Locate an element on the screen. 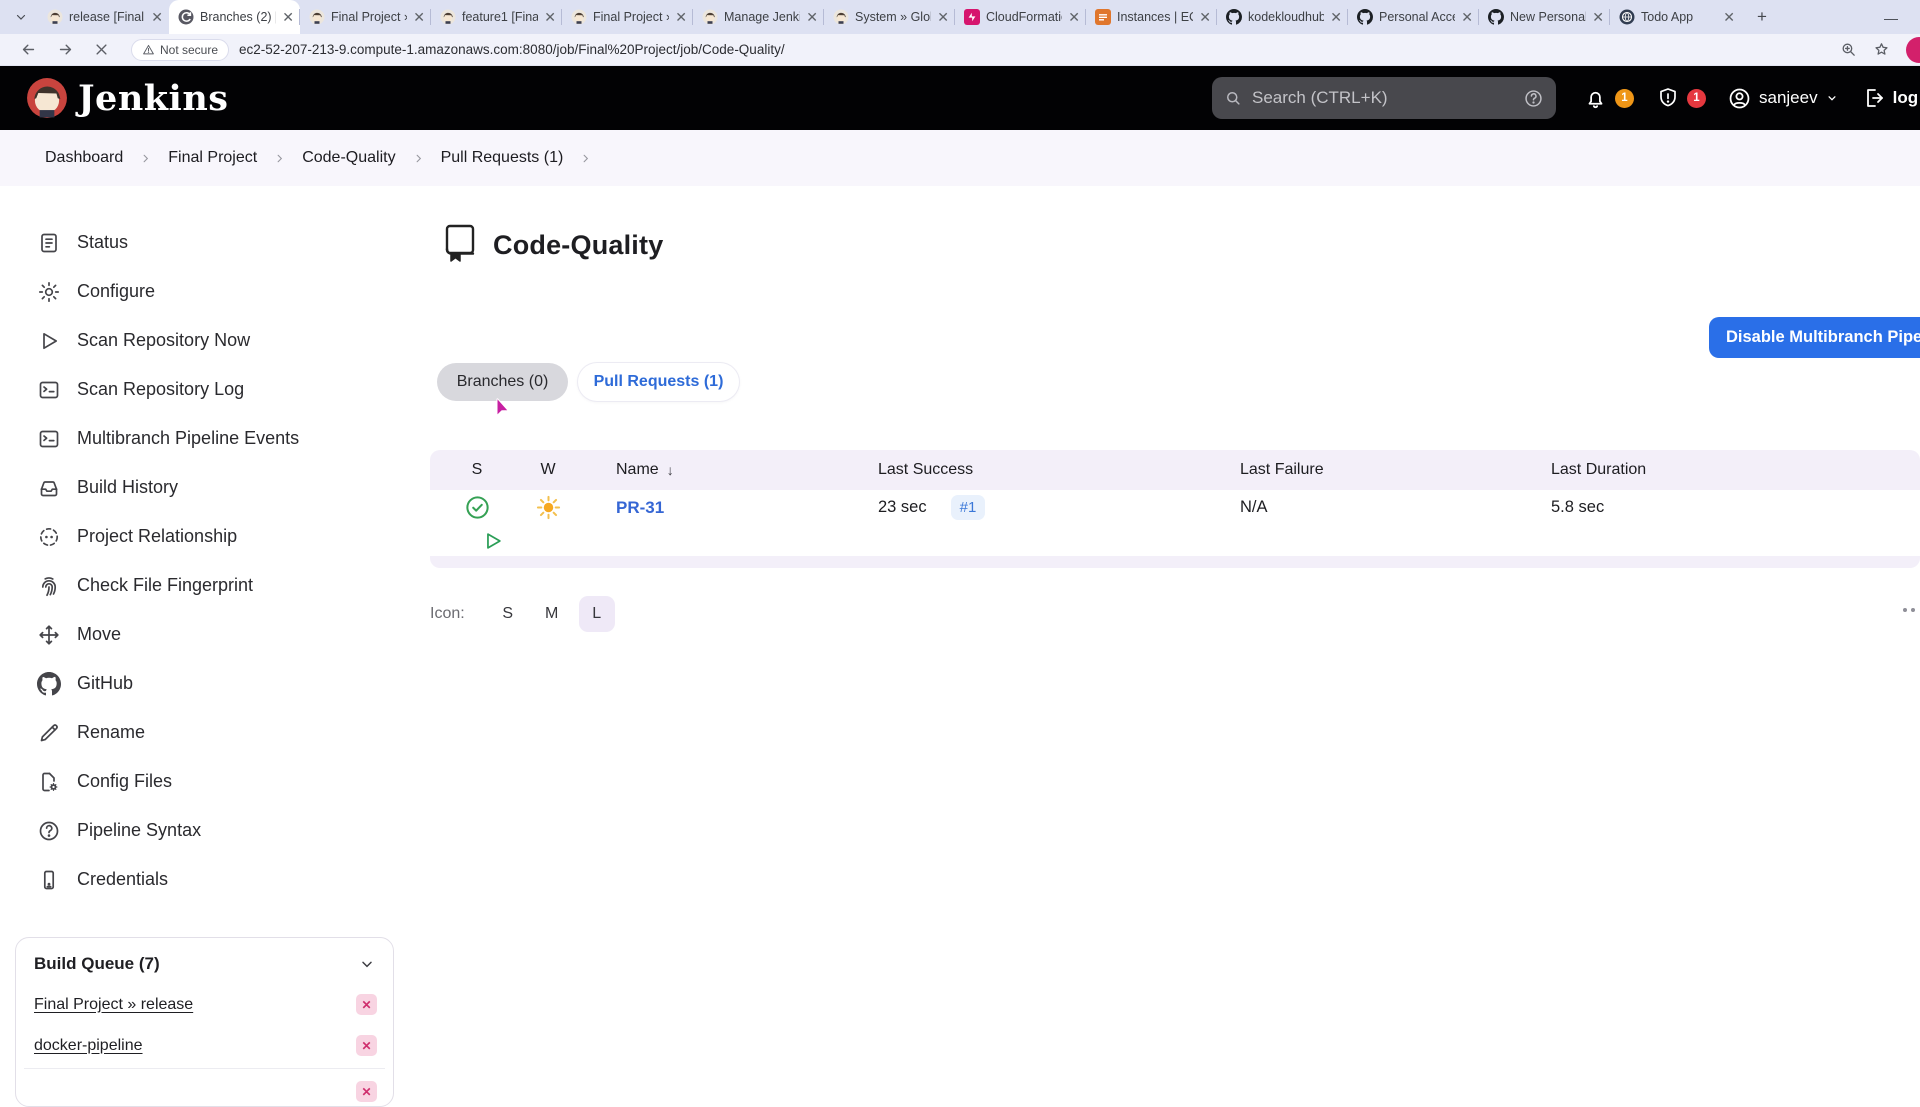 Image resolution: width=1920 pixels, height=1107 pixels. site-security-chip: Not secure is located at coordinates (180, 49).